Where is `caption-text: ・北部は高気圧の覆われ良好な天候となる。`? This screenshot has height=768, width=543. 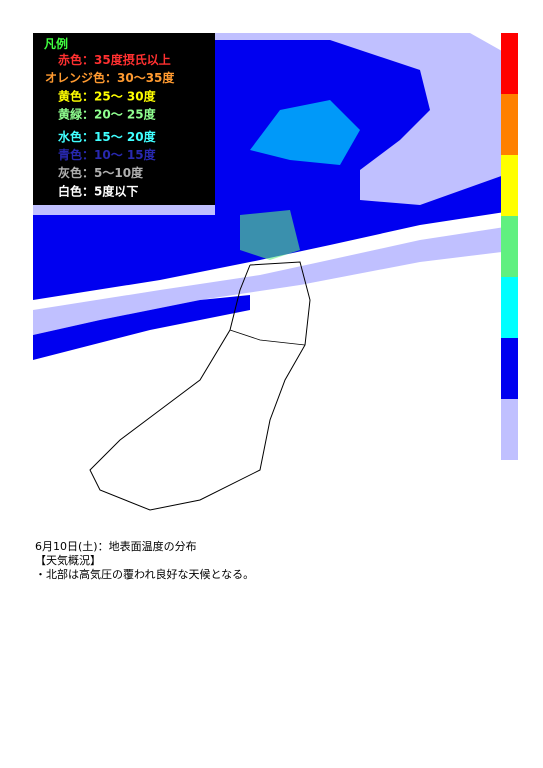 caption-text: ・北部は高気圧の覆われ良好な天候となる。 is located at coordinates (145, 574).